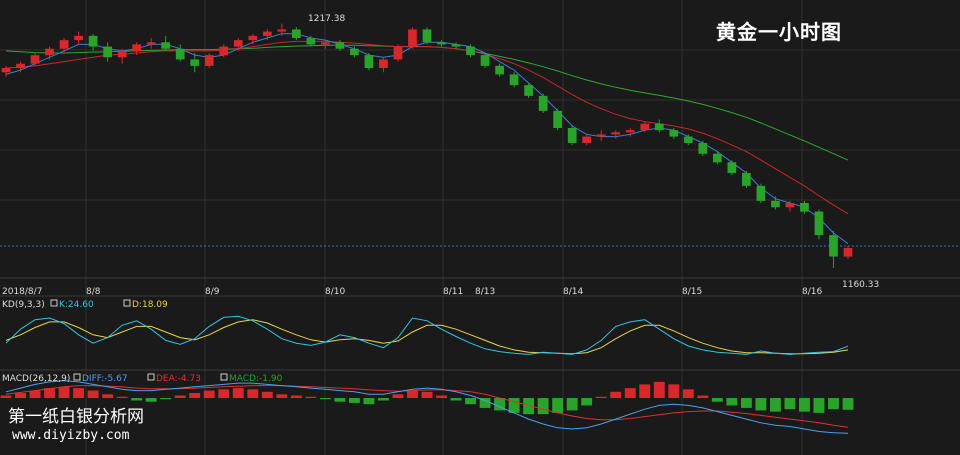 The width and height of the screenshot is (960, 455). I want to click on kd-d-value: D:18.09, so click(150, 305).